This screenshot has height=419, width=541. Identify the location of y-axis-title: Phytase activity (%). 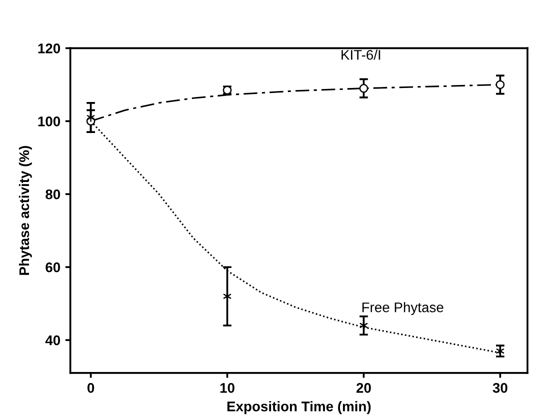
(25, 210).